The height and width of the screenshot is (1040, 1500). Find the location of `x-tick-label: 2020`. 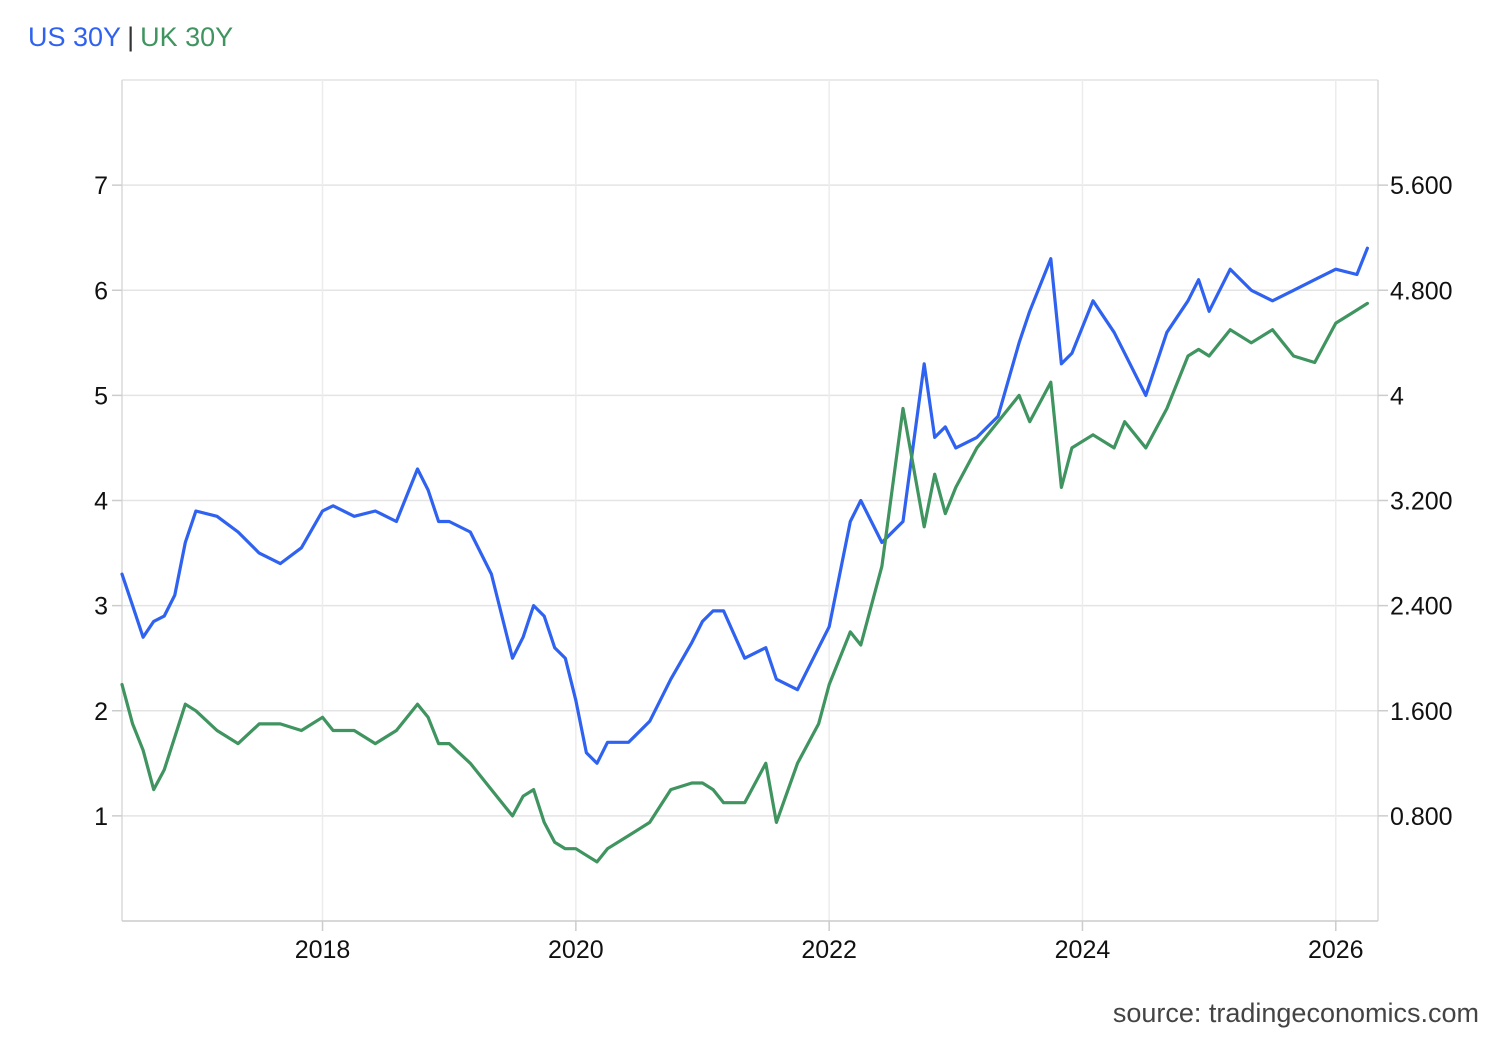

x-tick-label: 2020 is located at coordinates (576, 950).